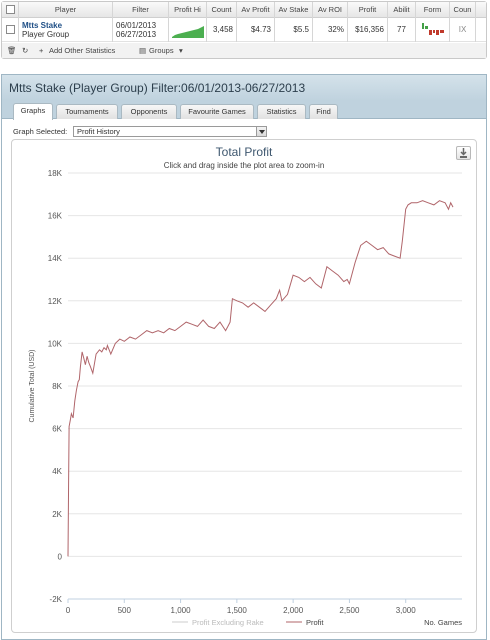 The width and height of the screenshot is (490, 640). What do you see at coordinates (141, 10) in the screenshot?
I see `col-filter: Filter` at bounding box center [141, 10].